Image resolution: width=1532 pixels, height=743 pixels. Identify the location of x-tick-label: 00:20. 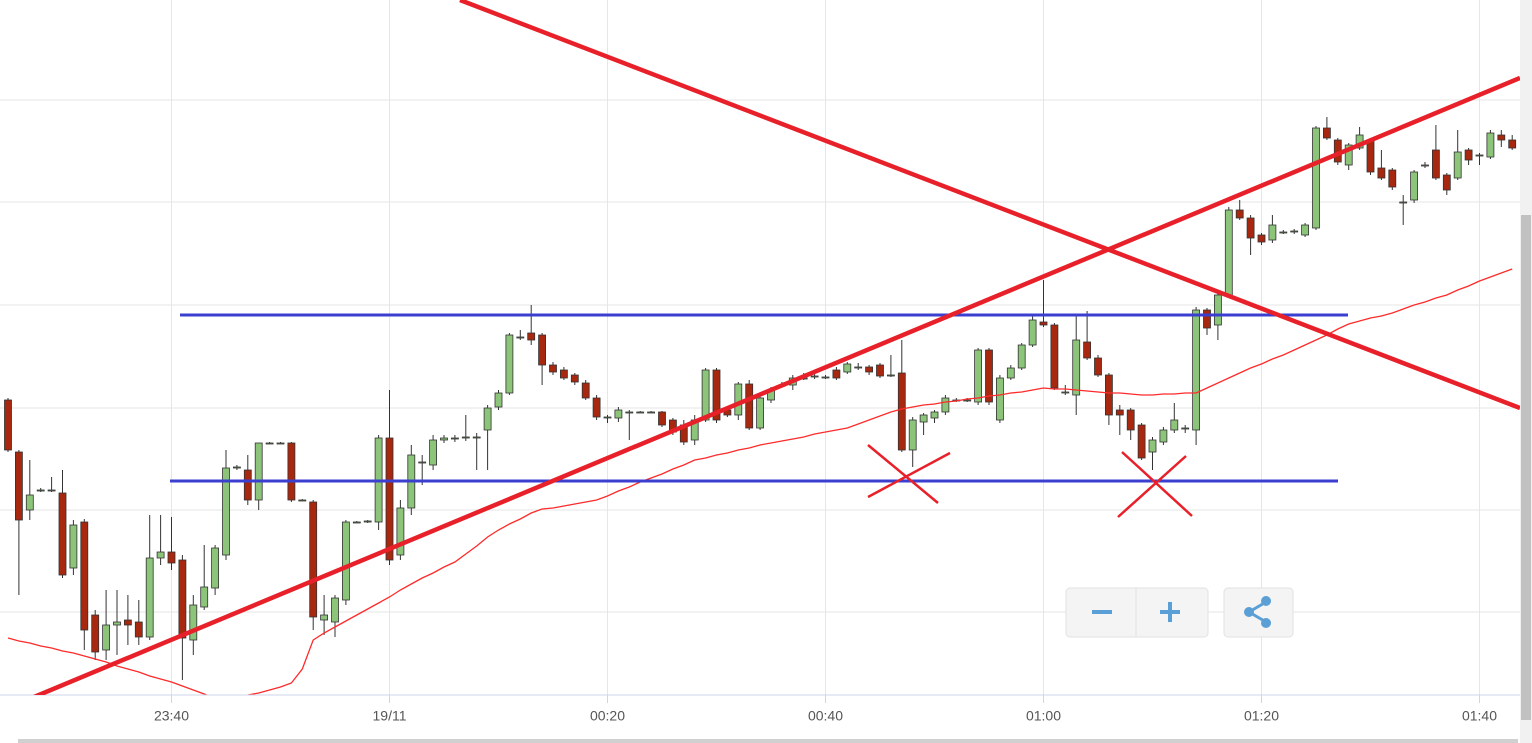
(607, 716).